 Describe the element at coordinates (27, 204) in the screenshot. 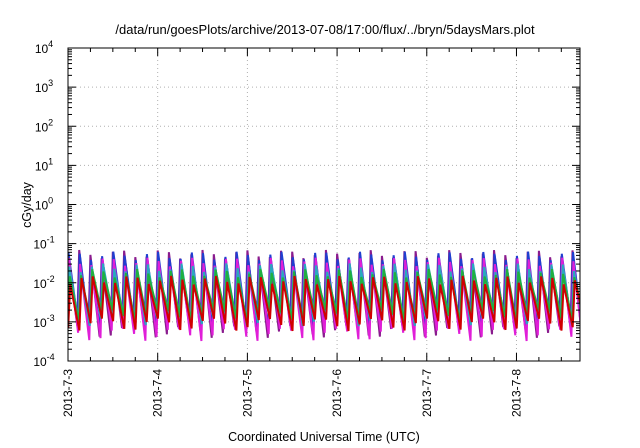

I see `y-axis-label: cGy/day` at that location.